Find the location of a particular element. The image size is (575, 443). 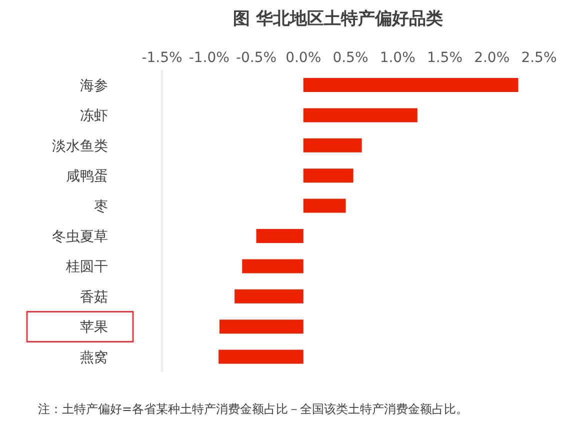

y-tick-label: 咸鸭蛋 is located at coordinates (87, 176).